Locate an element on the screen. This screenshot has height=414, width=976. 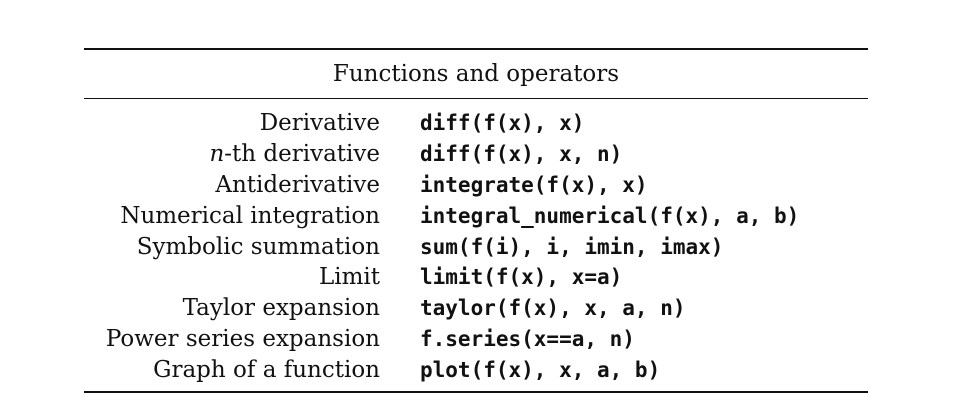
table-row: Power series expansion f.series(x==a, n) is located at coordinates (476, 339).